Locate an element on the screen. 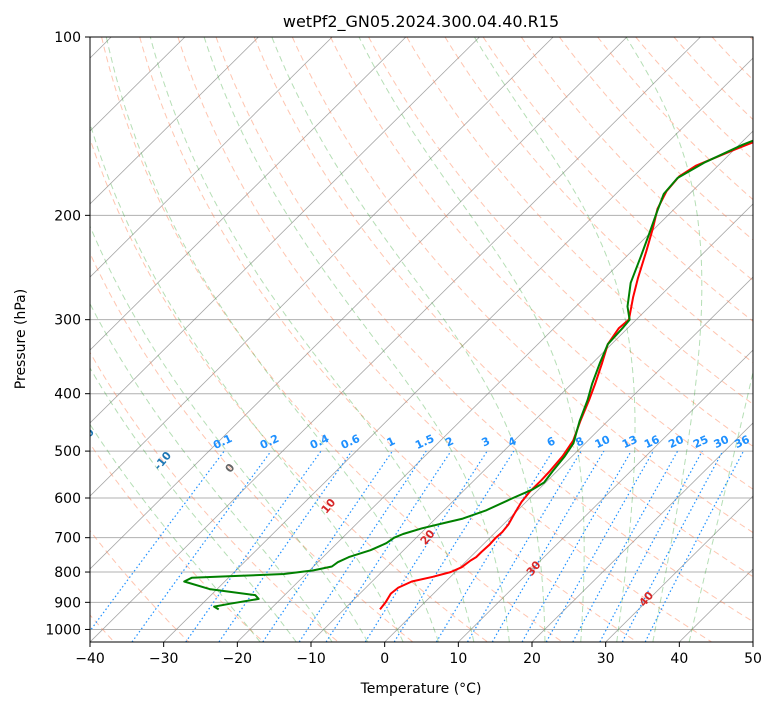 The image size is (775, 708). dry-adiabat-label: 20 is located at coordinates (428, 537).